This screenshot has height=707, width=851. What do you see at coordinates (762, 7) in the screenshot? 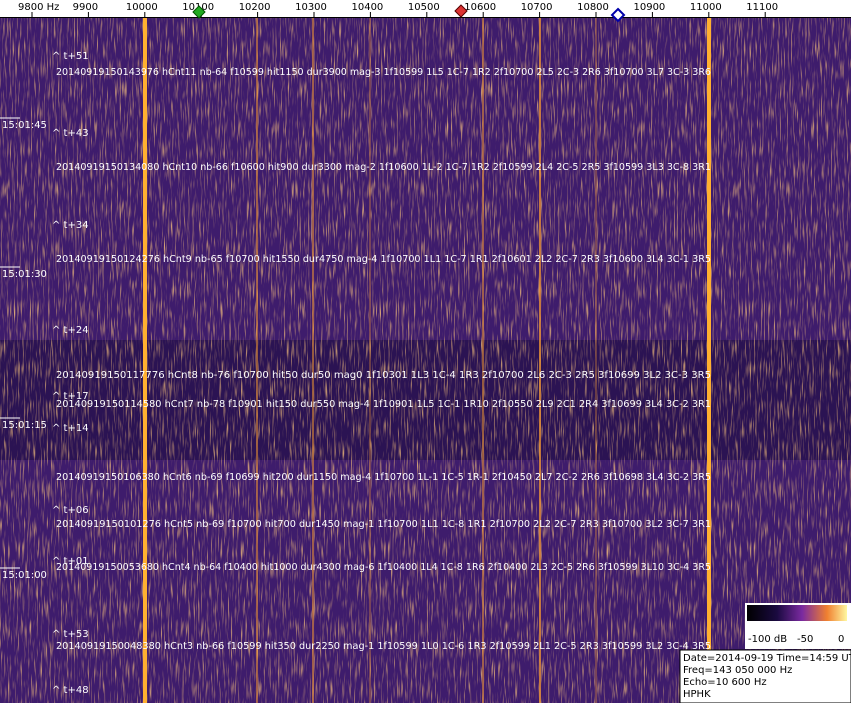
I see `tick-label: 11100` at bounding box center [762, 7].